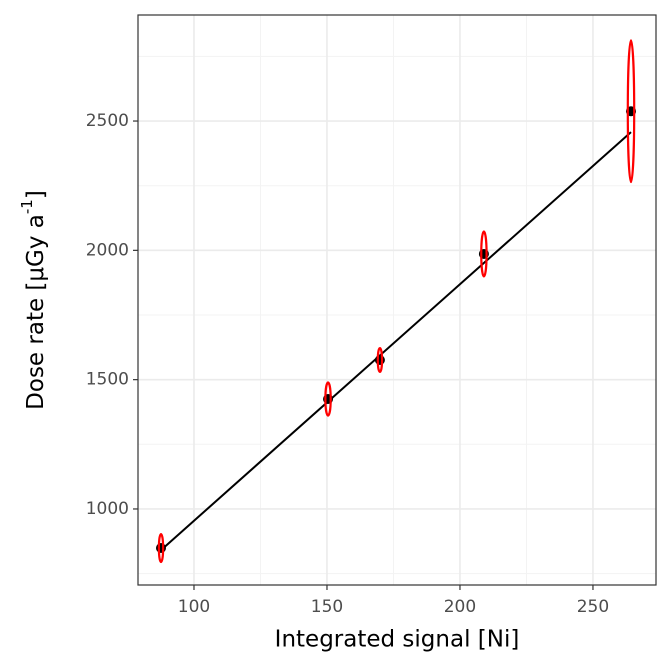 The image size is (672, 672). What do you see at coordinates (36, 194) in the screenshot?
I see `y-title-suffix: ]` at bounding box center [36, 194].